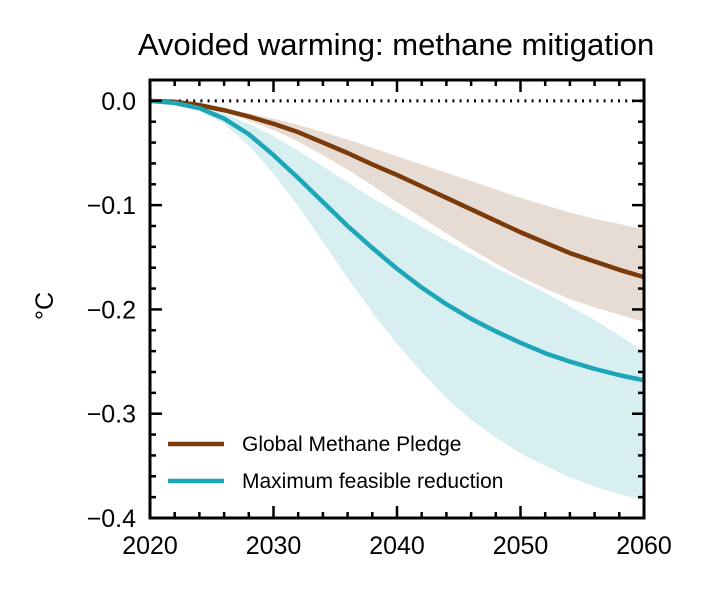  What do you see at coordinates (397, 546) in the screenshot?
I see `x-tick-label: 2040` at bounding box center [397, 546].